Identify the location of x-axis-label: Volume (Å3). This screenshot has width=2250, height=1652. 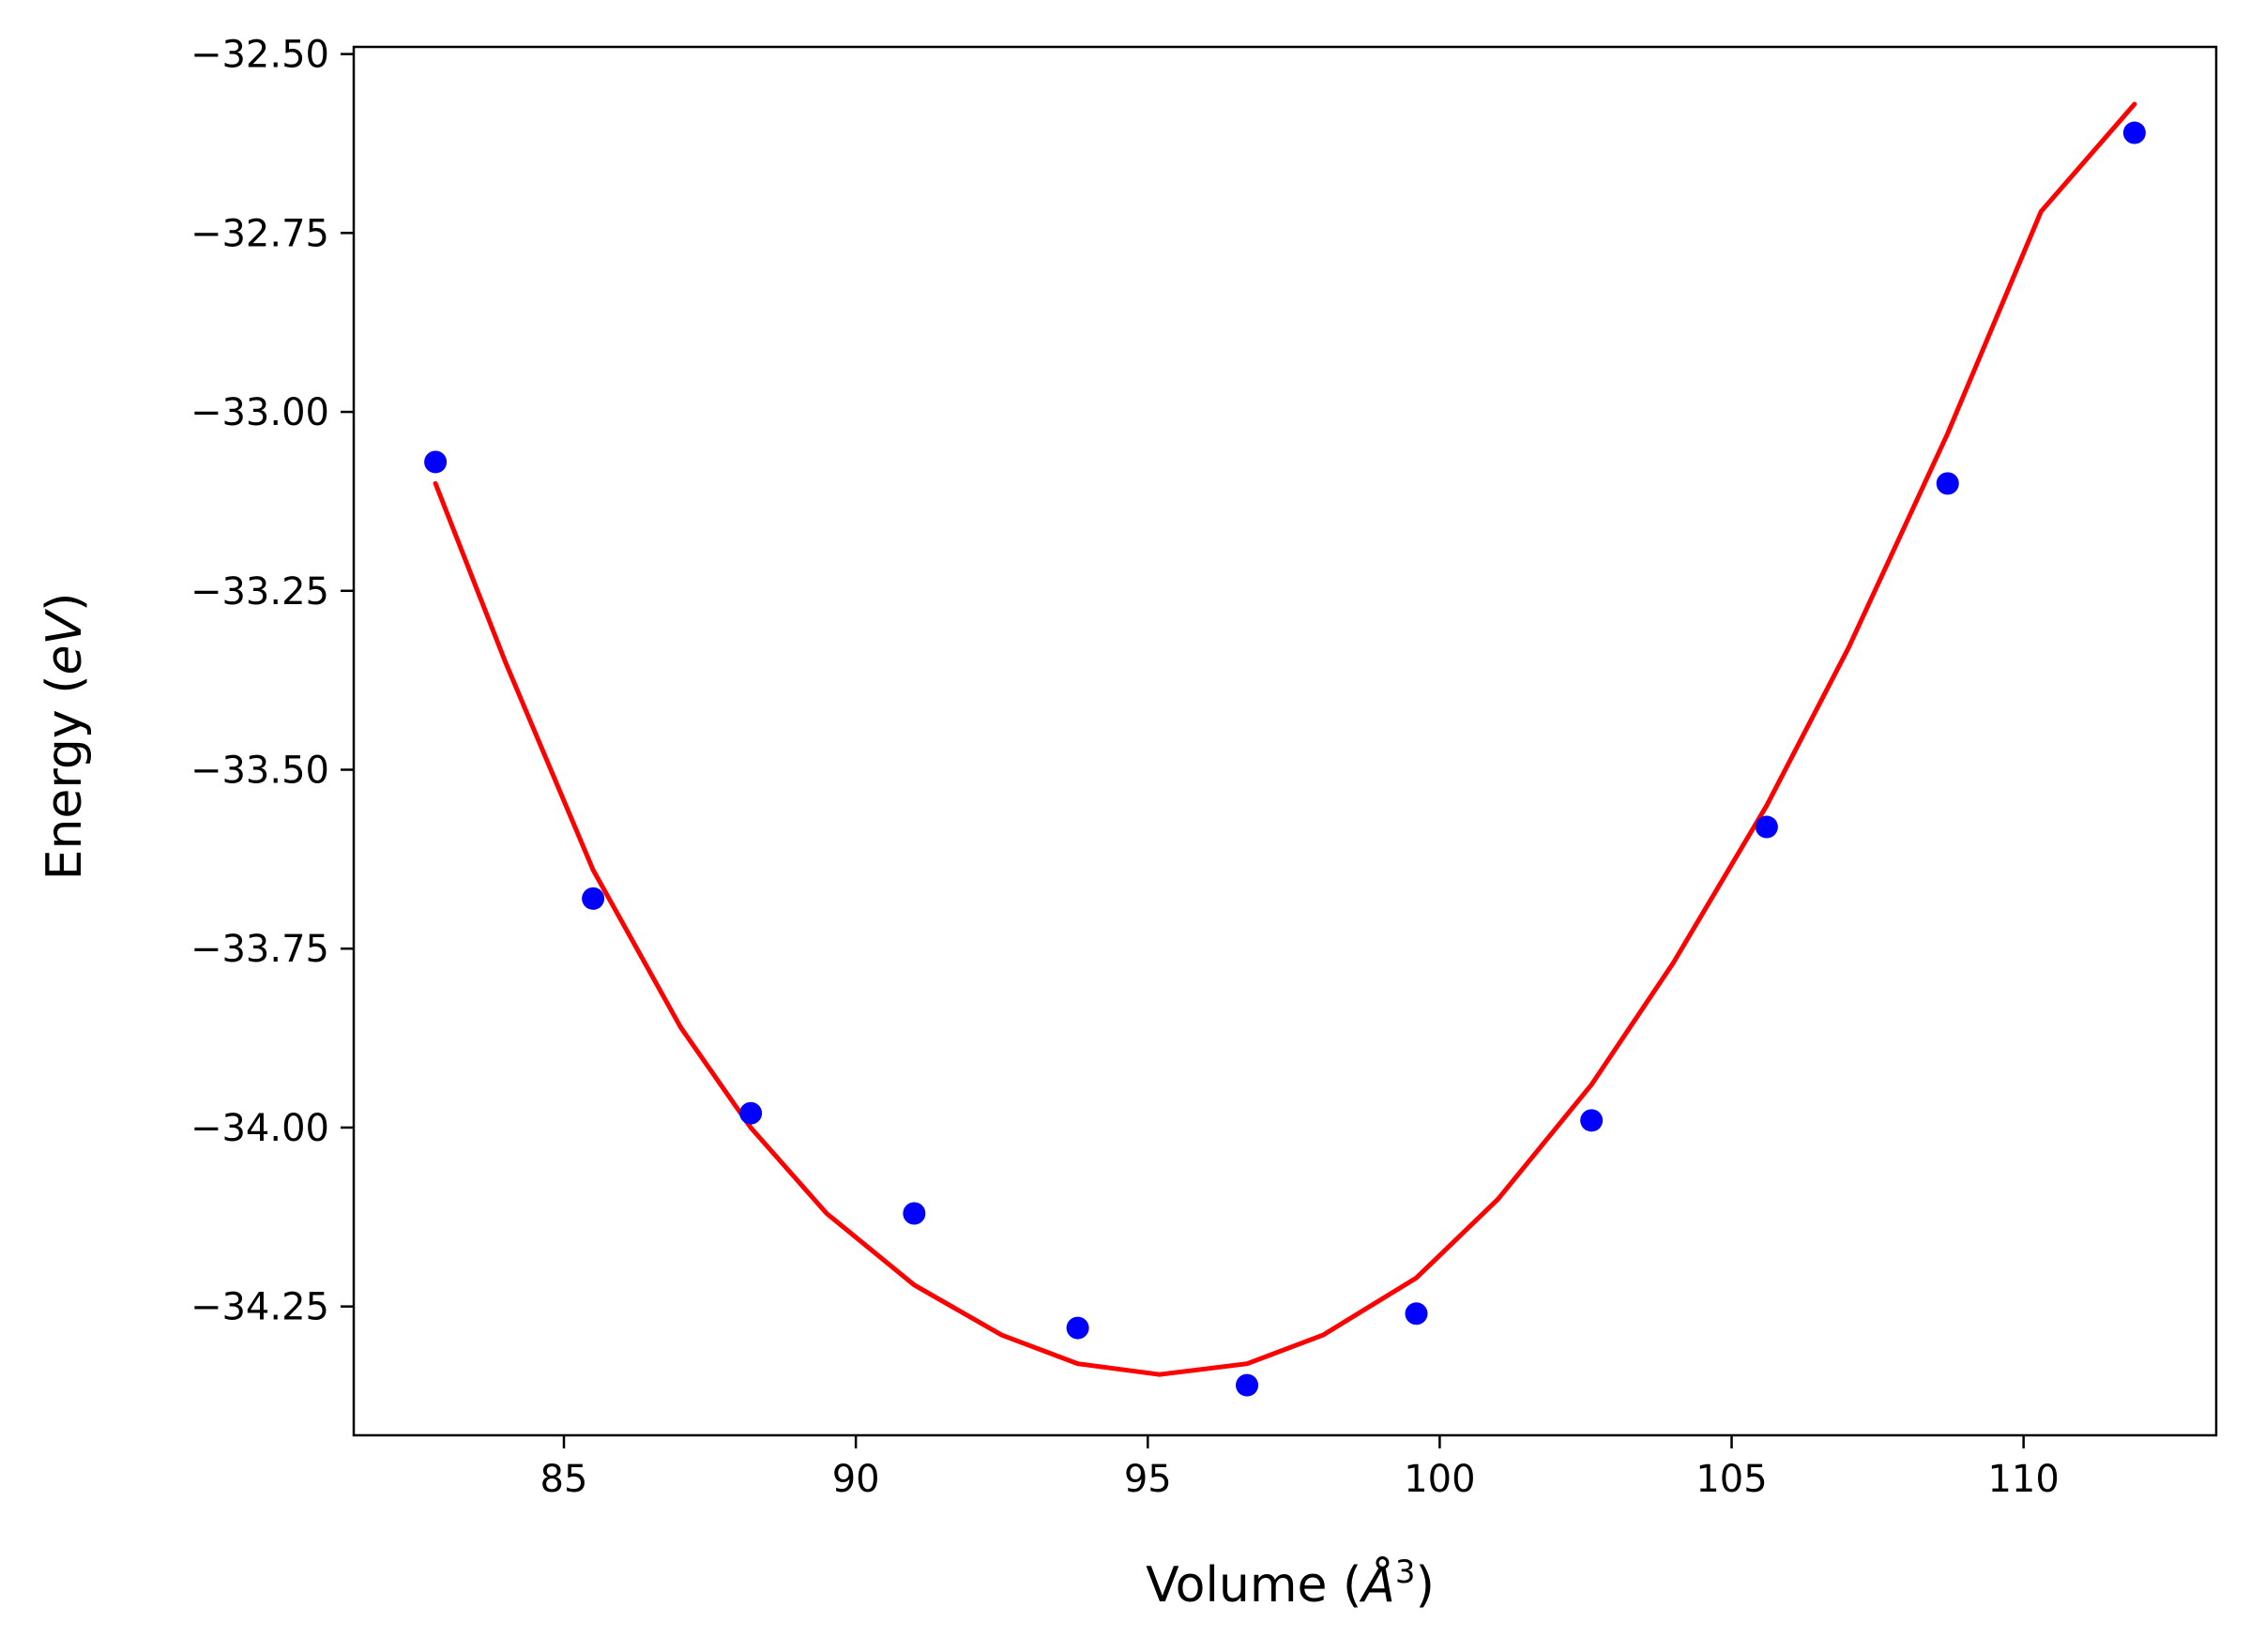
(1290, 1583).